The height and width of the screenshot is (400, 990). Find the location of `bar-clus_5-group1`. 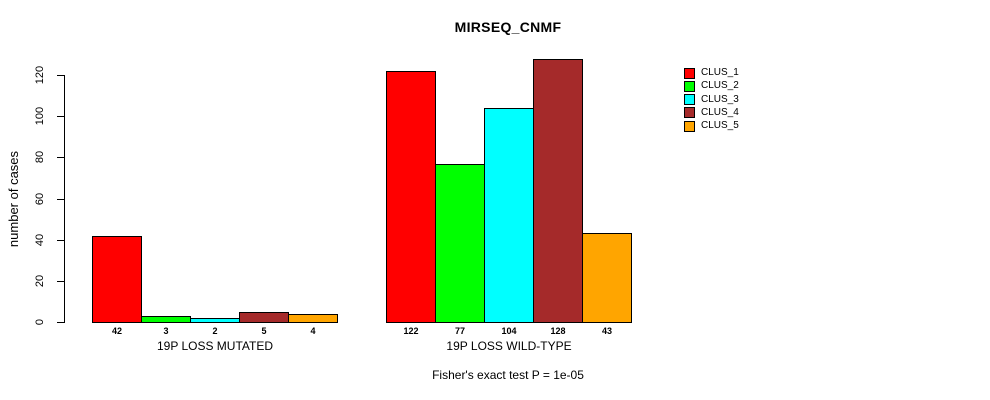

bar-clus_5-group1 is located at coordinates (313, 318).